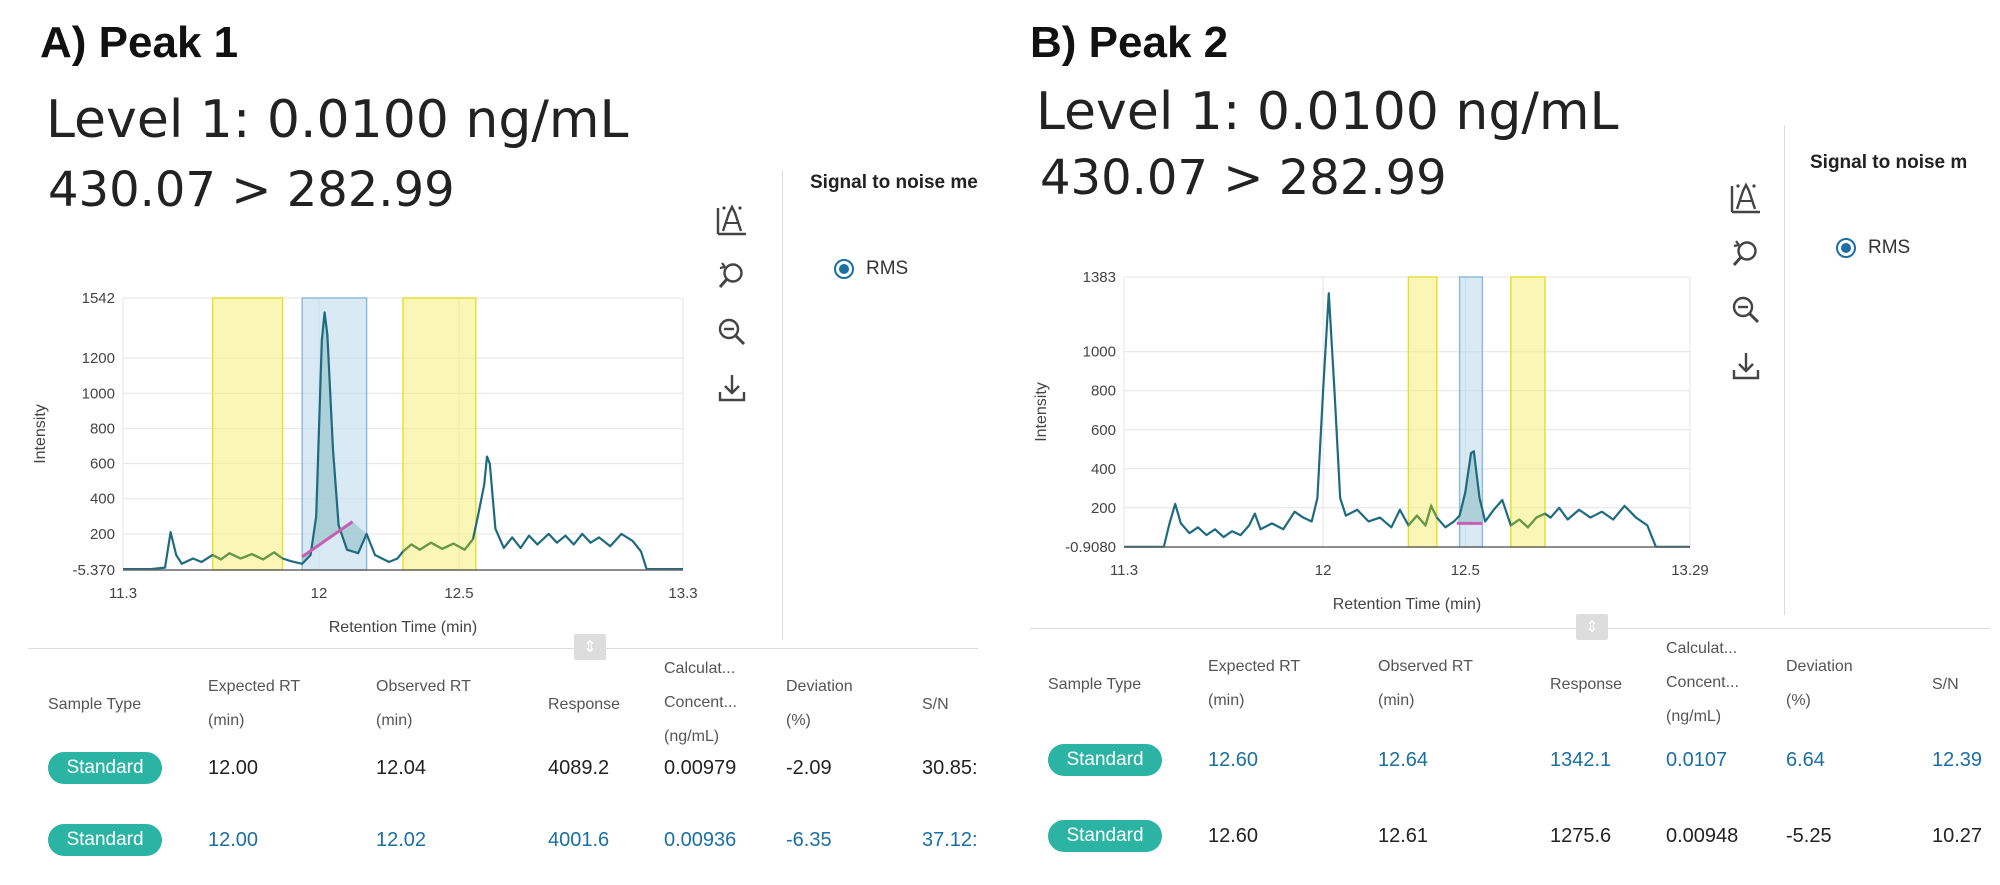  Describe the element at coordinates (401, 840) in the screenshot. I see `observed-rt-cell: 12.02` at that location.